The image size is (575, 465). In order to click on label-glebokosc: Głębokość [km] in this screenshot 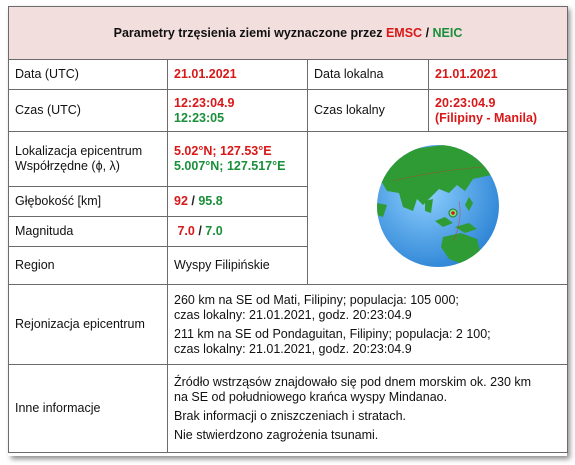, I will do `click(88, 201)`.